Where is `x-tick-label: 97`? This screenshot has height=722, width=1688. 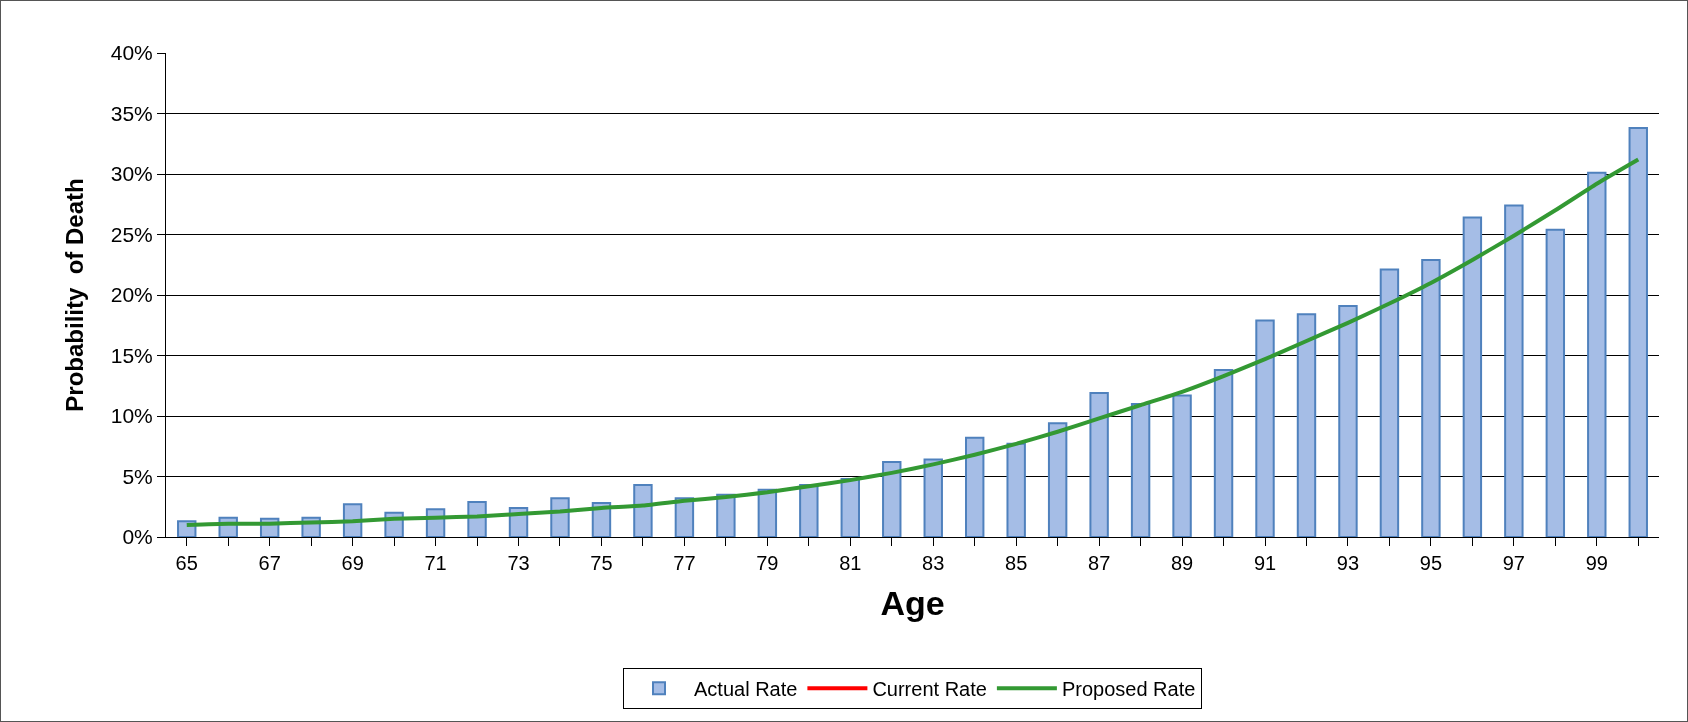
x-tick-label: 97 is located at coordinates (1513, 563).